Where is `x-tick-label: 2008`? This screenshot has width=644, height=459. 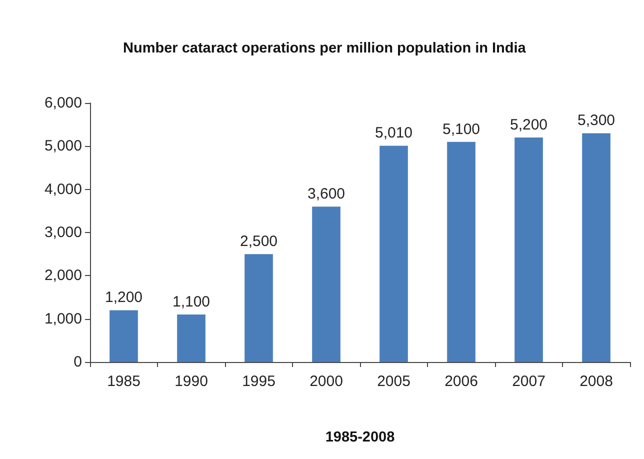
x-tick-label: 2008 is located at coordinates (596, 381).